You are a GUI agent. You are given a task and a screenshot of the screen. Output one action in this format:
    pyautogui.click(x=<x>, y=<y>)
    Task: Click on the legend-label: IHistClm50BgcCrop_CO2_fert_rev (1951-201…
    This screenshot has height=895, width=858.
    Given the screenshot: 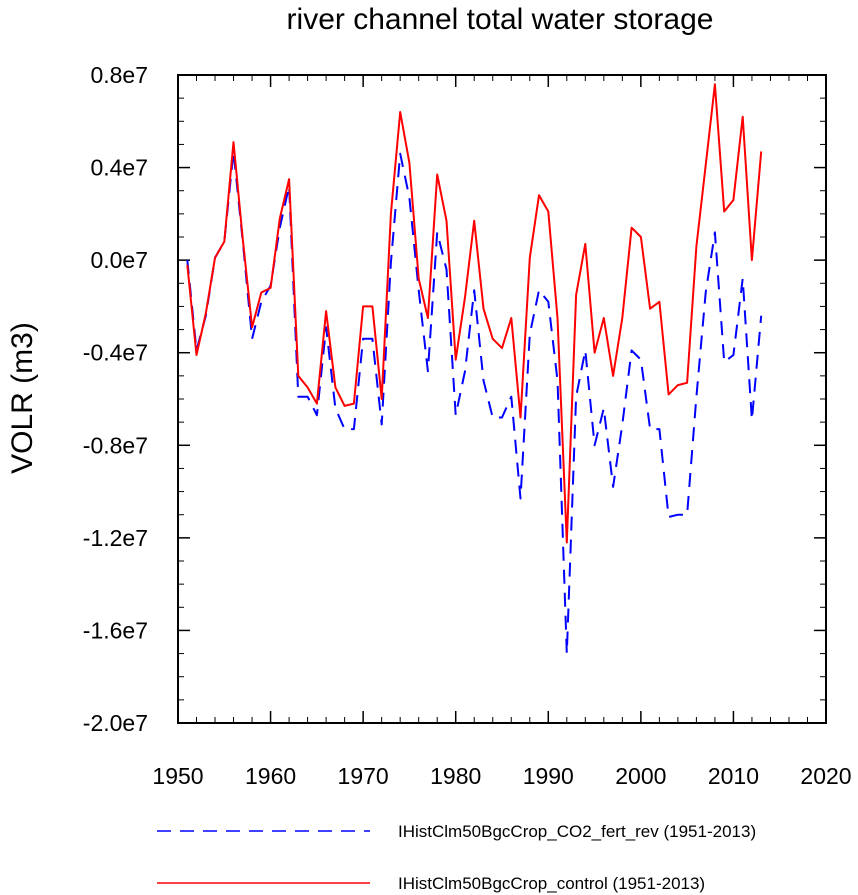 What is the action you would take?
    pyautogui.click(x=577, y=831)
    